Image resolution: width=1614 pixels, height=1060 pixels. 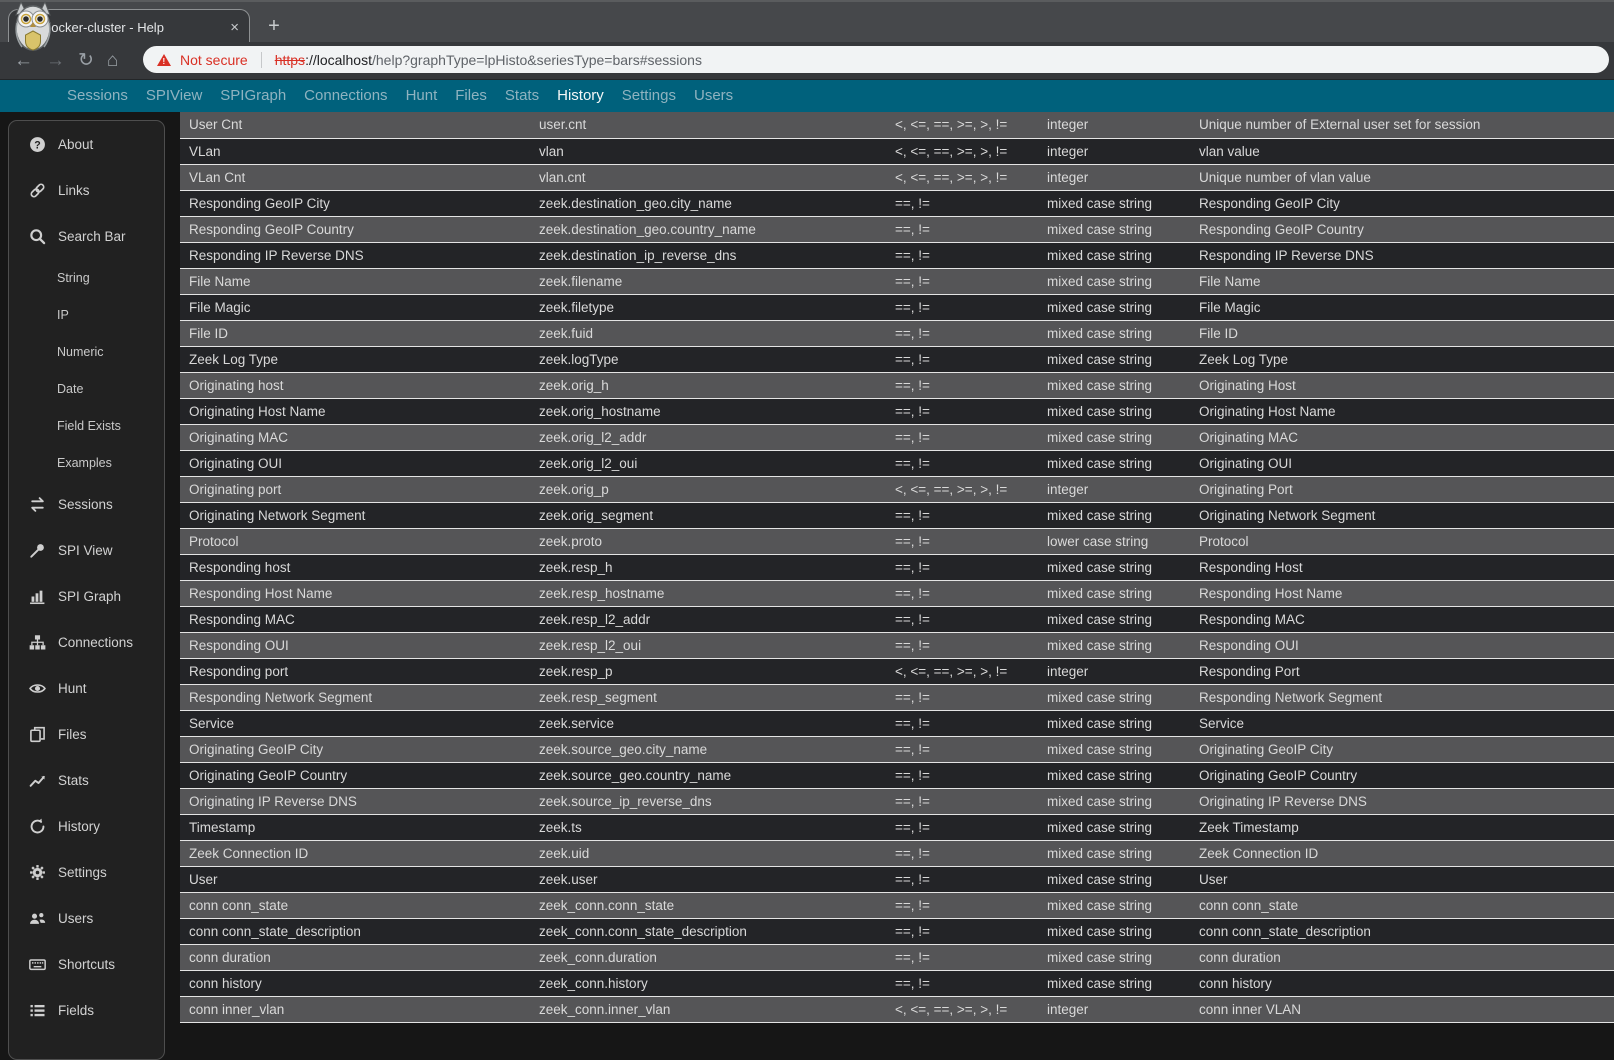 I want to click on home-icon: ⌂, so click(x=112, y=60).